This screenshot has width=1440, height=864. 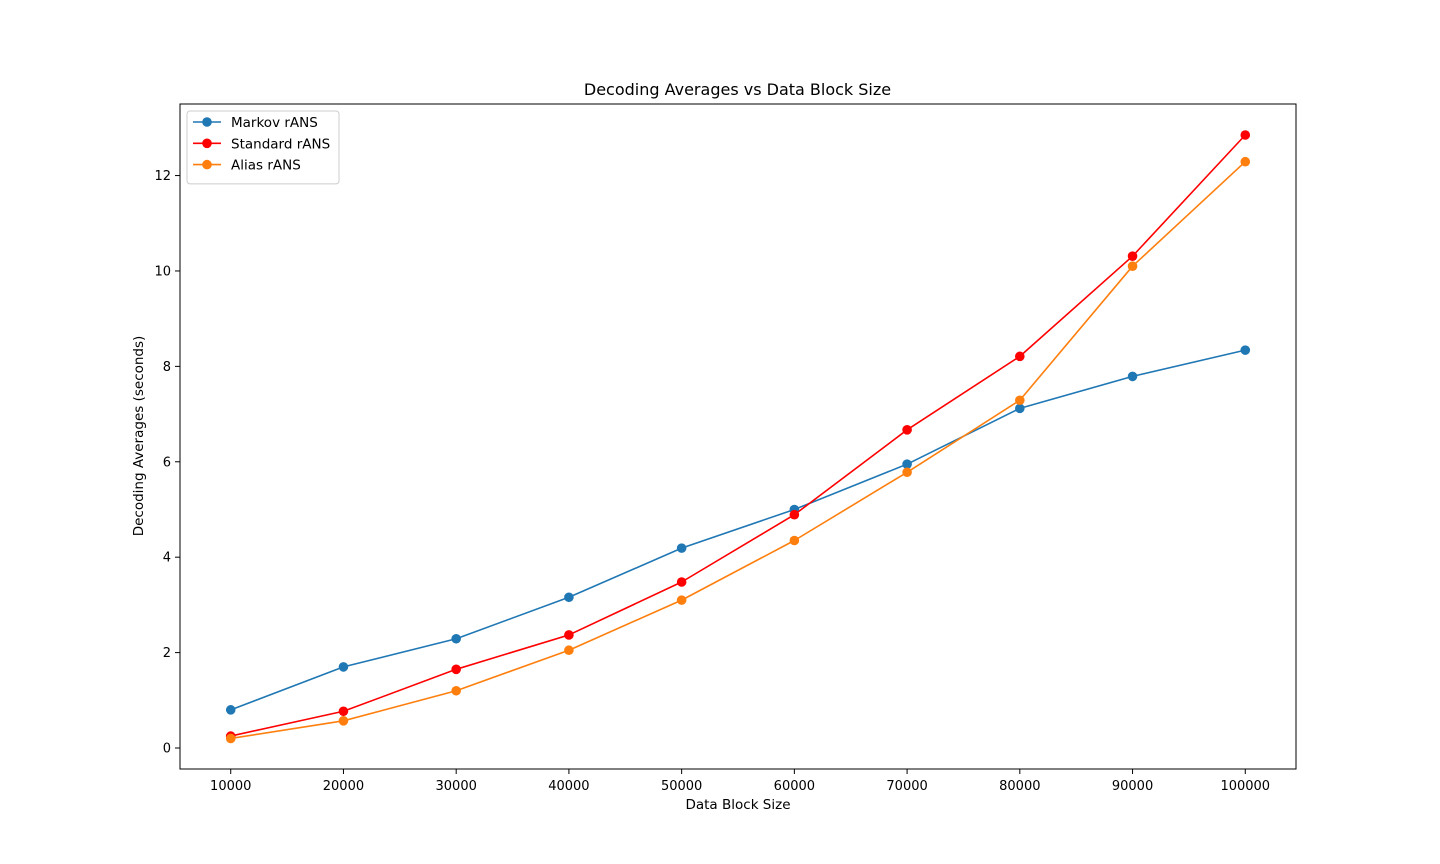 What do you see at coordinates (456, 786) in the screenshot?
I see `x-tick-label: 30000` at bounding box center [456, 786].